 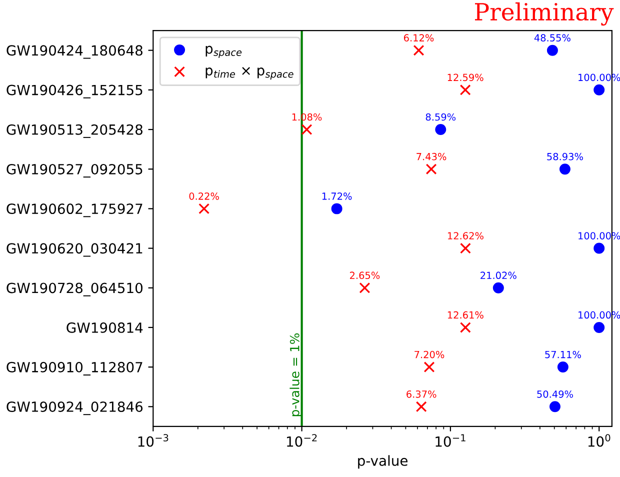 I want to click on data-label: 7.20%, so click(x=429, y=354).